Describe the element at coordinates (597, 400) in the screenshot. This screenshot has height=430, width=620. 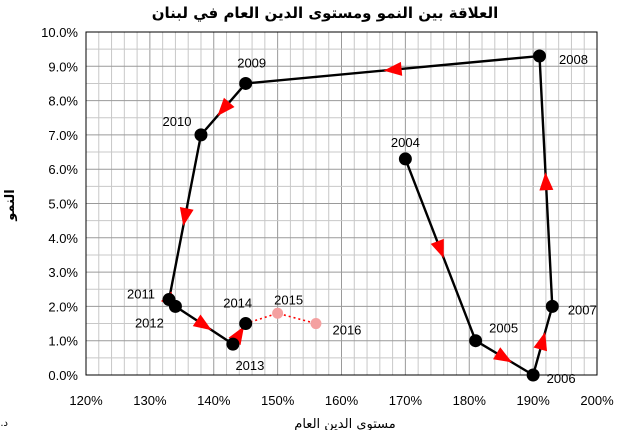
I see `x-tick-label: 200%` at that location.